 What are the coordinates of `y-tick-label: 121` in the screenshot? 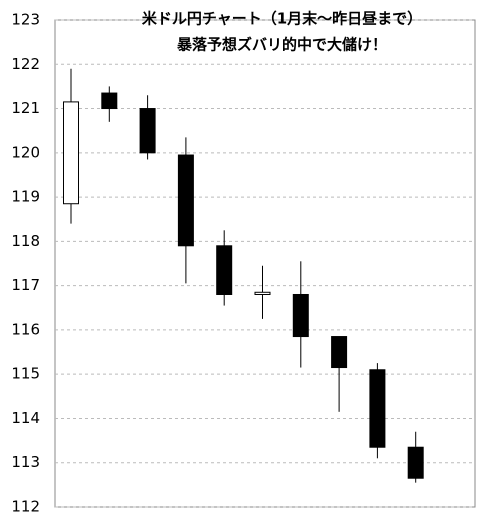 It's located at (25, 108).